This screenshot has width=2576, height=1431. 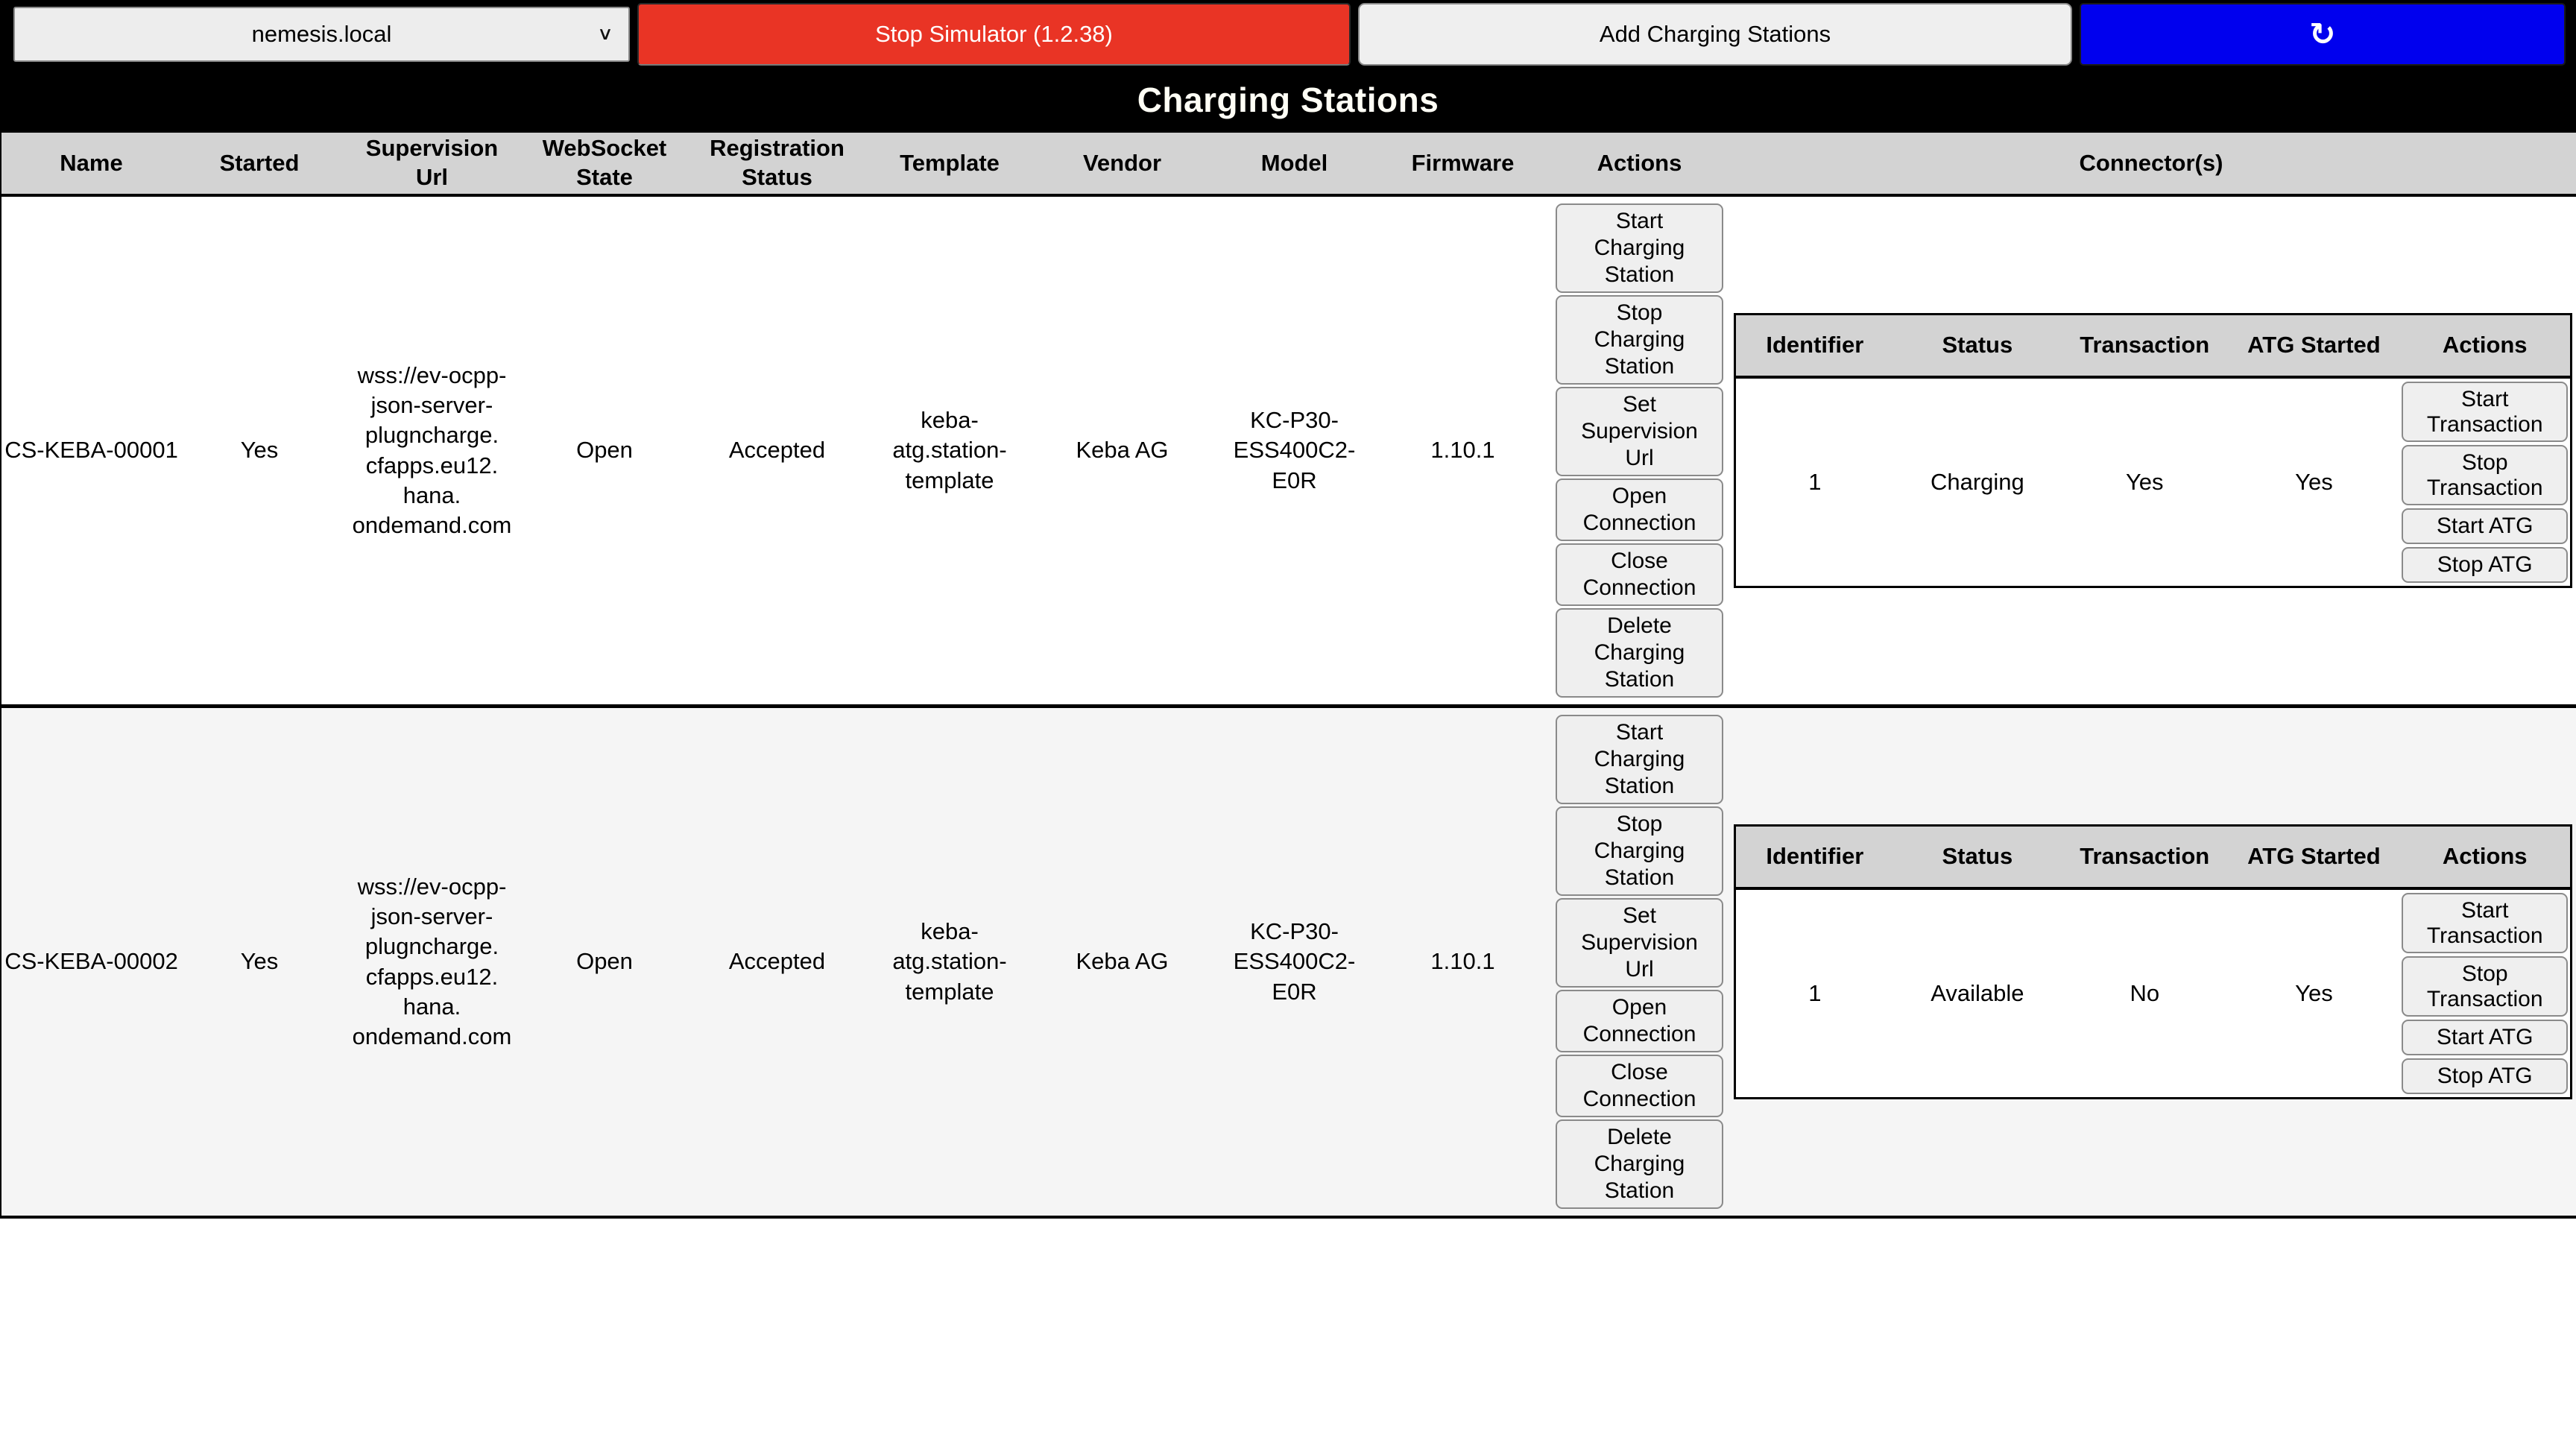 What do you see at coordinates (2144, 482) in the screenshot?
I see `connector-transaction-cell: Yes` at bounding box center [2144, 482].